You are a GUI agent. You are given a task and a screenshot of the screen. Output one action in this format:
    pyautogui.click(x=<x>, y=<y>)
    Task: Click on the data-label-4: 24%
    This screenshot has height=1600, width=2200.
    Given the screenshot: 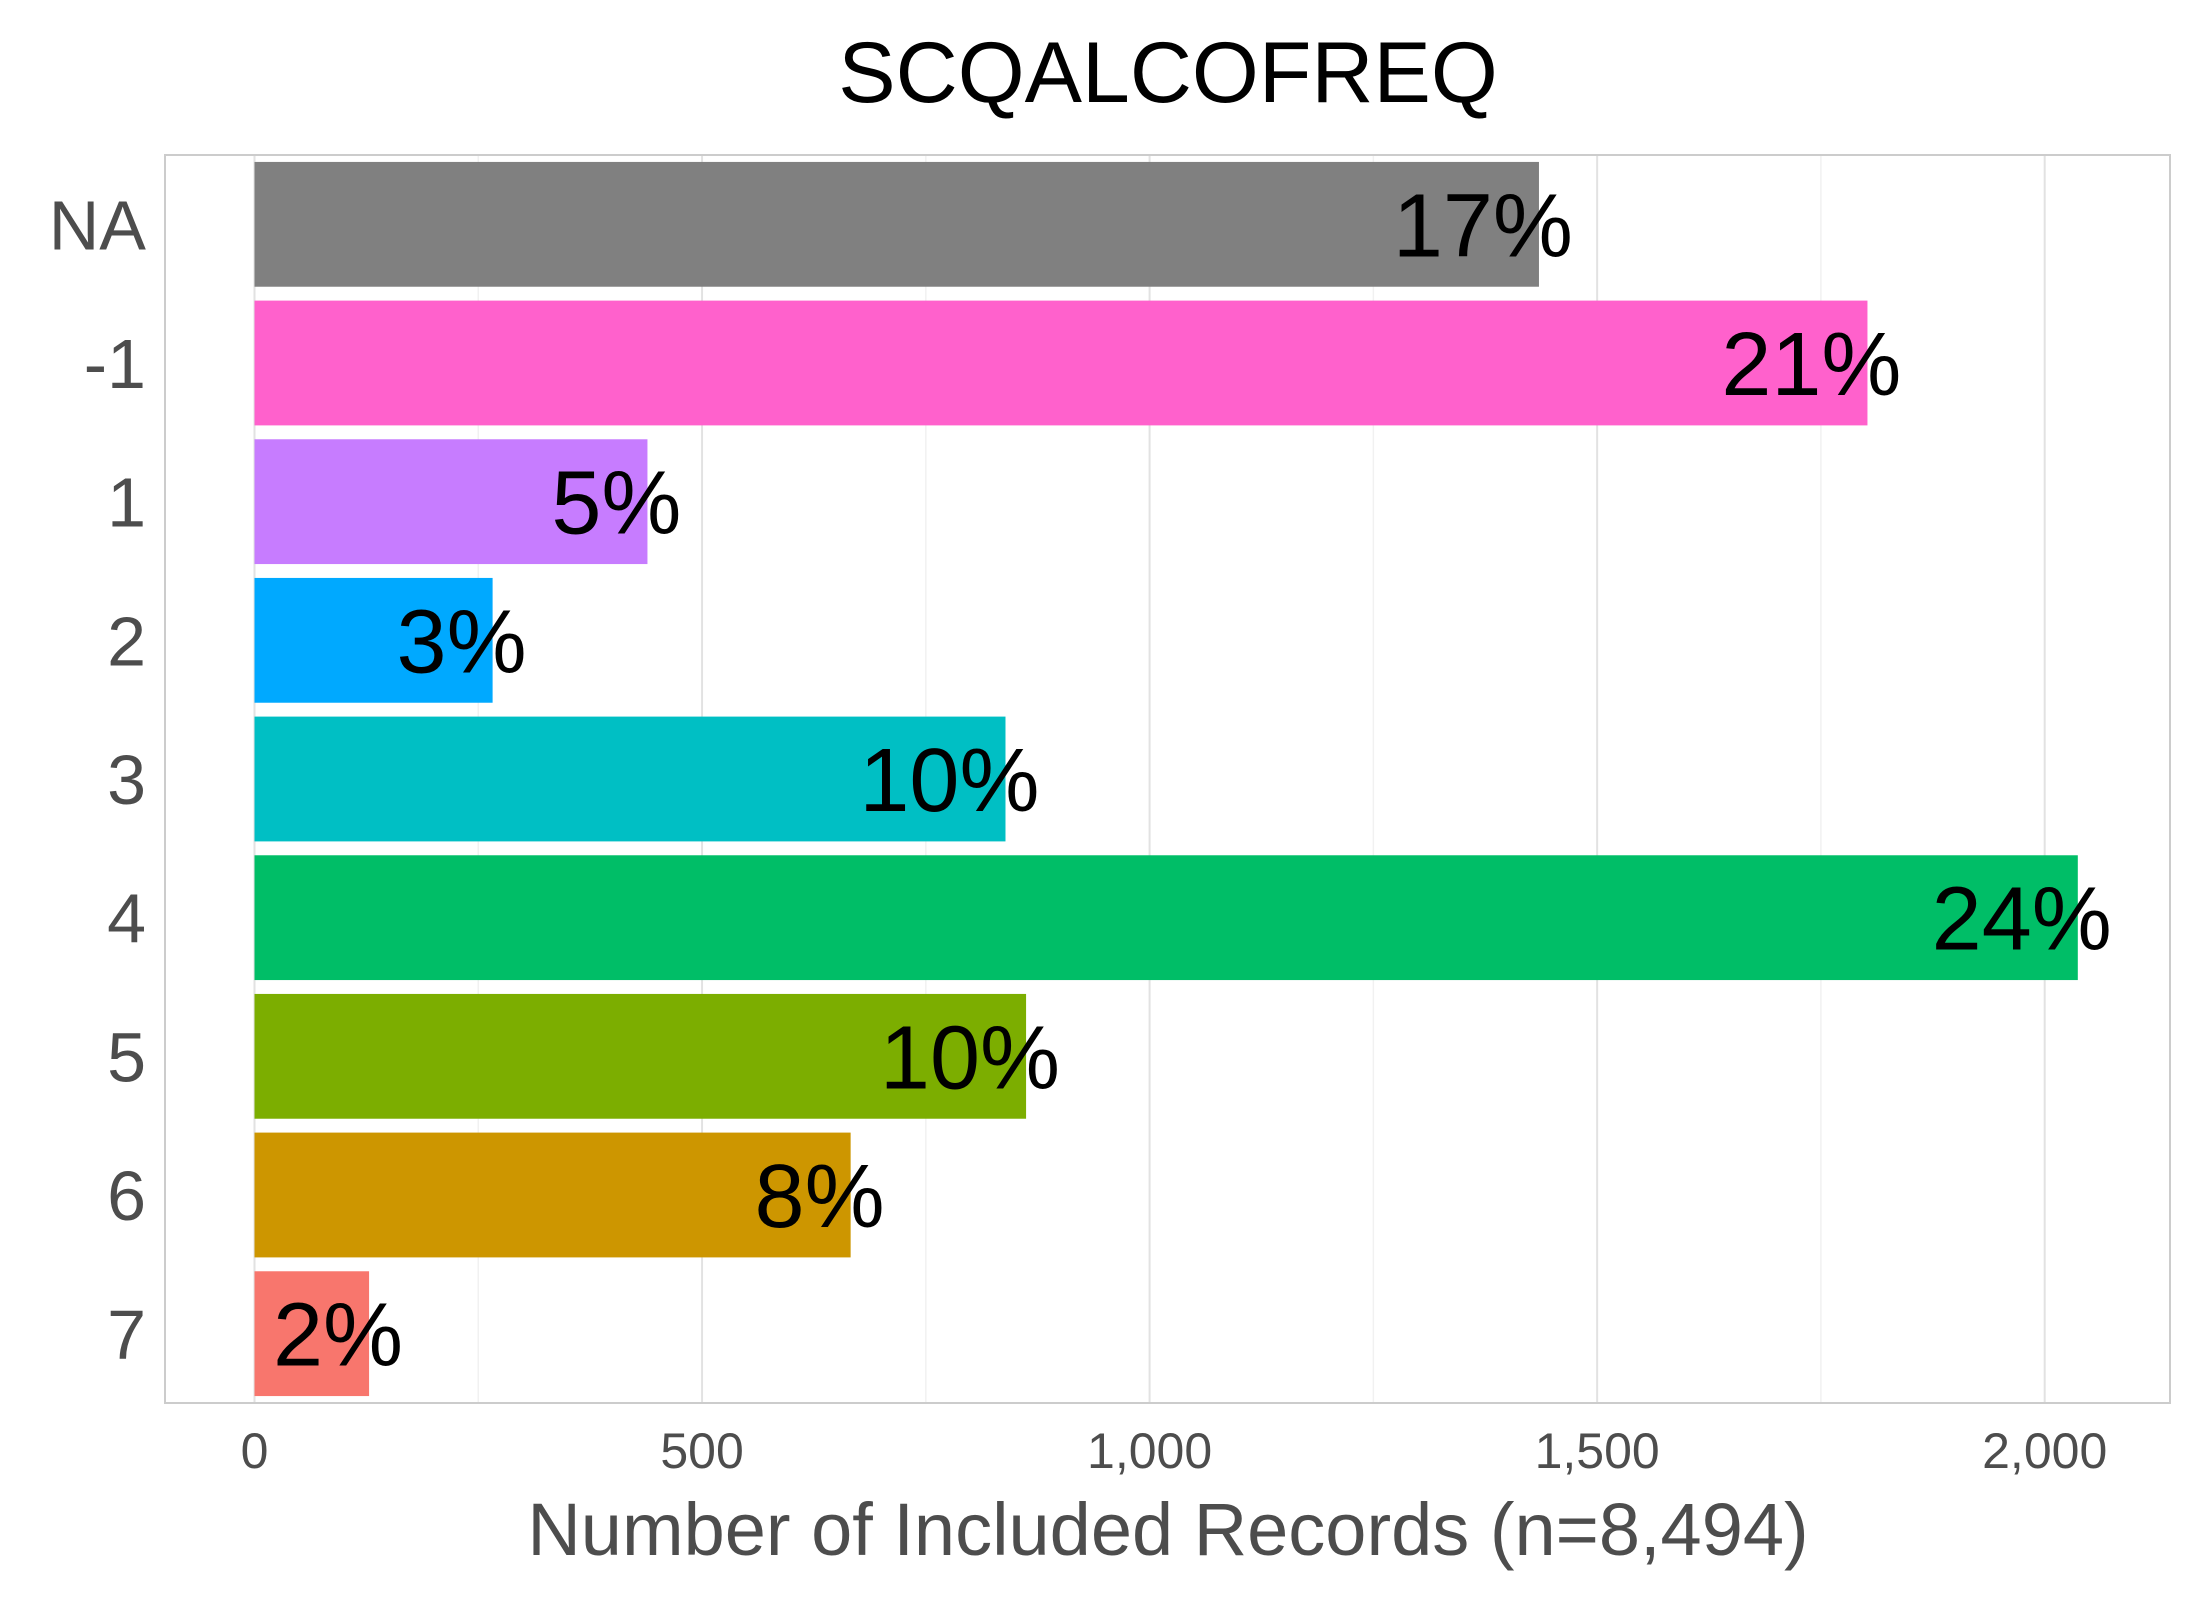 What is the action you would take?
    pyautogui.click(x=2022, y=920)
    